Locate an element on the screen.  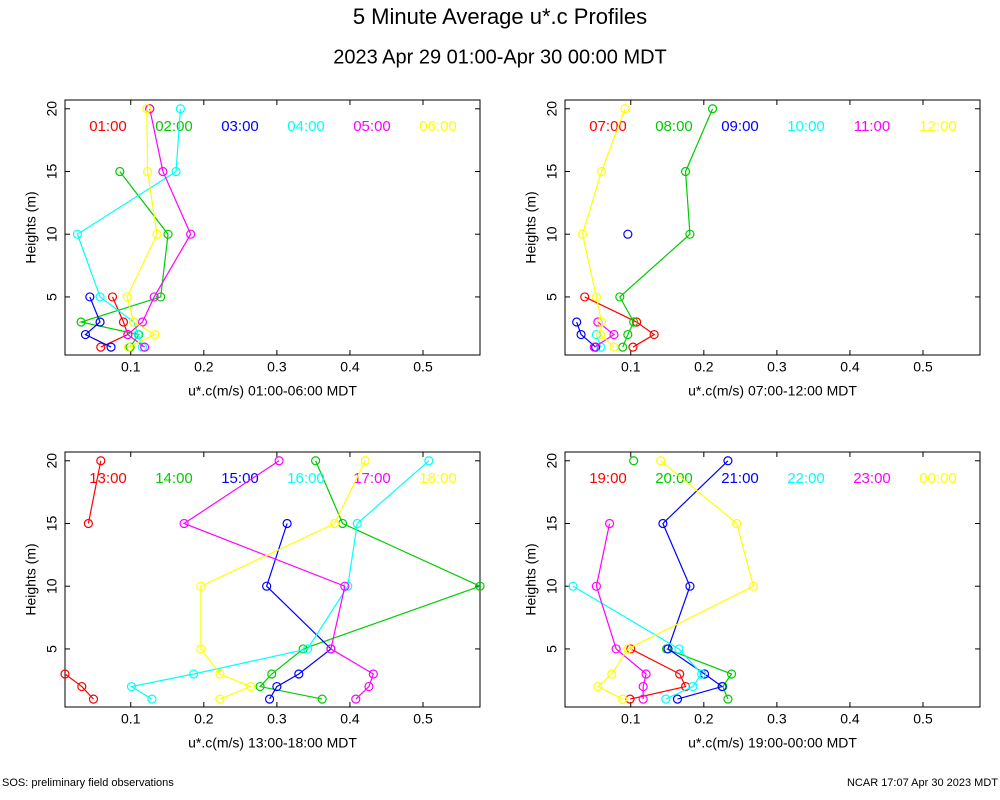
legend-entry: 01:00 is located at coordinates (108, 126).